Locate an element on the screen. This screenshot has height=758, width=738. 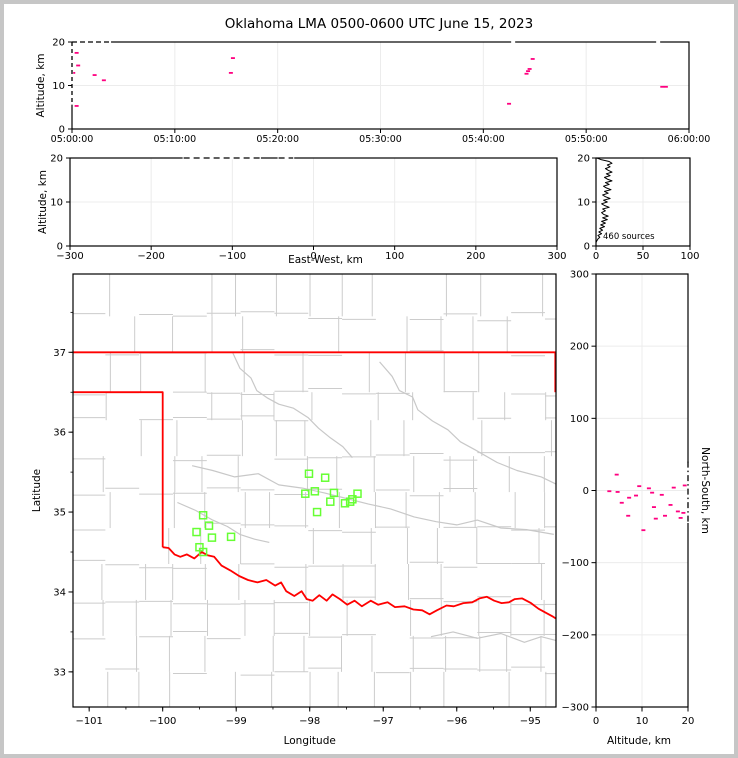
svg-text: −95 is located at coordinates (530, 721).